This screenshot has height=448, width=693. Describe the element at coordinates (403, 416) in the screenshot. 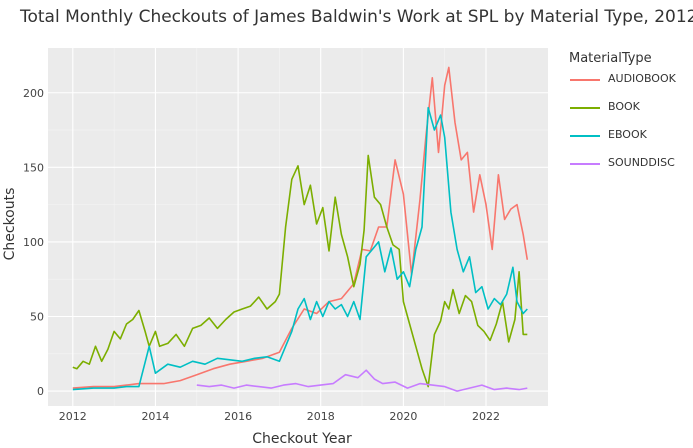

I see `x-tick-label: 2020` at that location.